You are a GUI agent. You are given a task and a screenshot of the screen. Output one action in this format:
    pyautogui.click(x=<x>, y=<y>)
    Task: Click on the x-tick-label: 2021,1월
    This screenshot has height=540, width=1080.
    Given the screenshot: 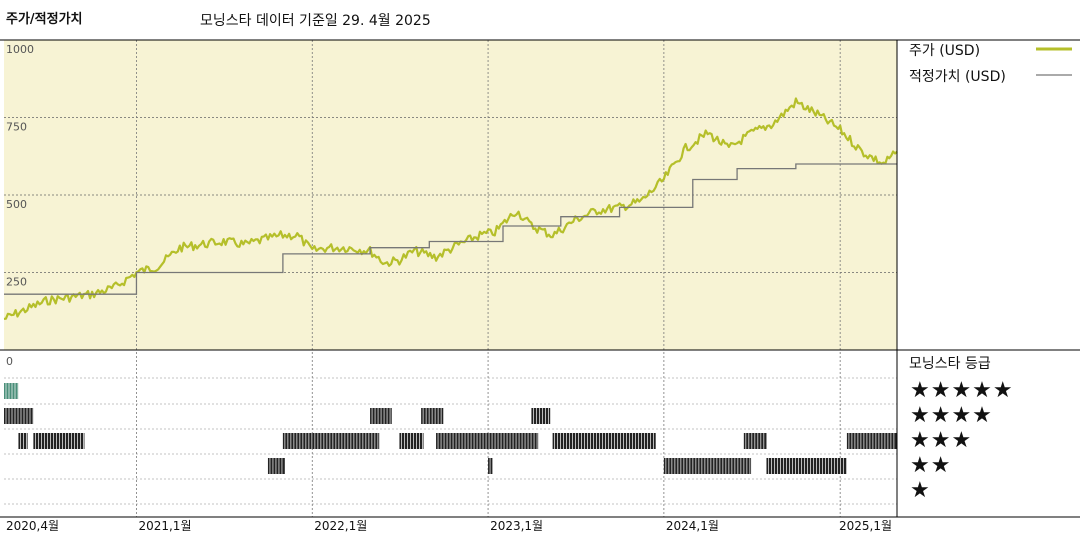 What is the action you would take?
    pyautogui.click(x=164, y=526)
    